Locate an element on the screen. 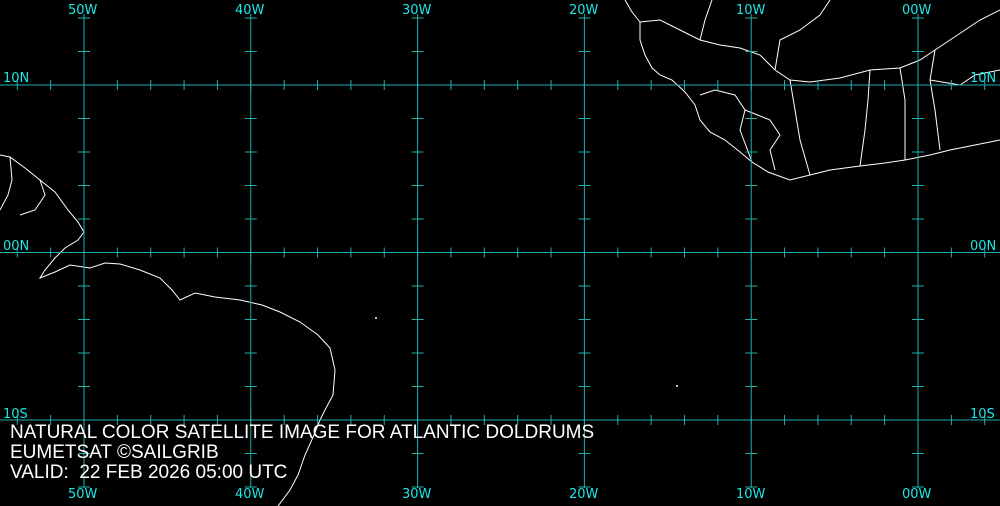 This screenshot has width=1000, height=506. caption-valid-time: VALID: 22 FEB 2026 05:00 UTC is located at coordinates (149, 472).